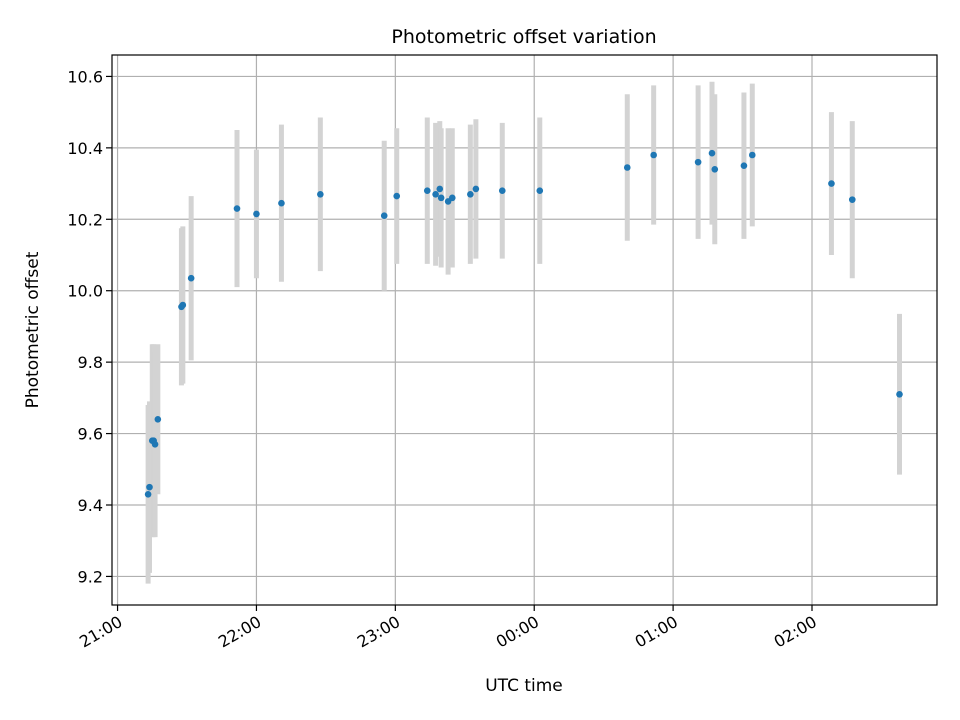 Image resolution: width=960 pixels, height=720 pixels. Describe the element at coordinates (33, 329) in the screenshot. I see `y-axis-label: Photometric offset` at that location.